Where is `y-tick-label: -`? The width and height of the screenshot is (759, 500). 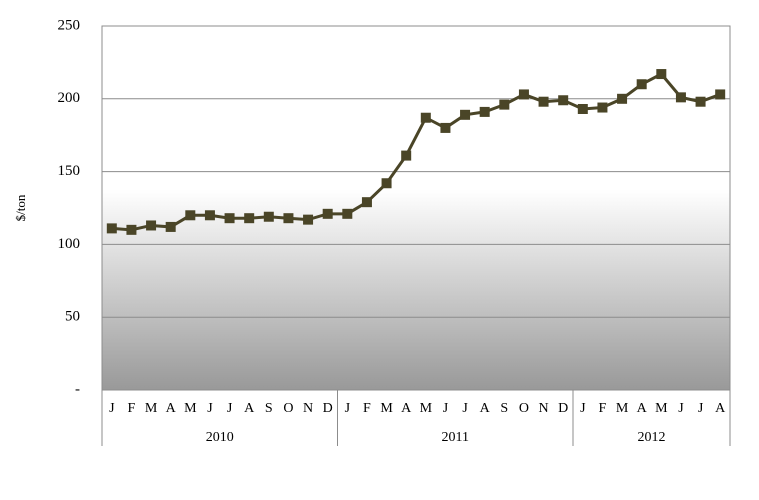
y-tick-label: - is located at coordinates (77, 389).